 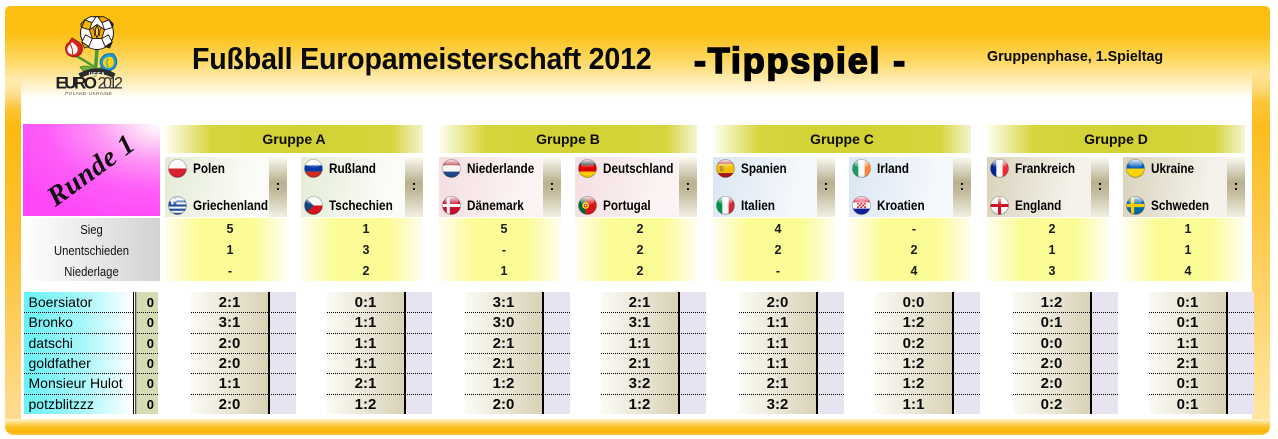 What do you see at coordinates (97, 75) in the screenshot?
I see `svg-text: UEFA` at bounding box center [97, 75].